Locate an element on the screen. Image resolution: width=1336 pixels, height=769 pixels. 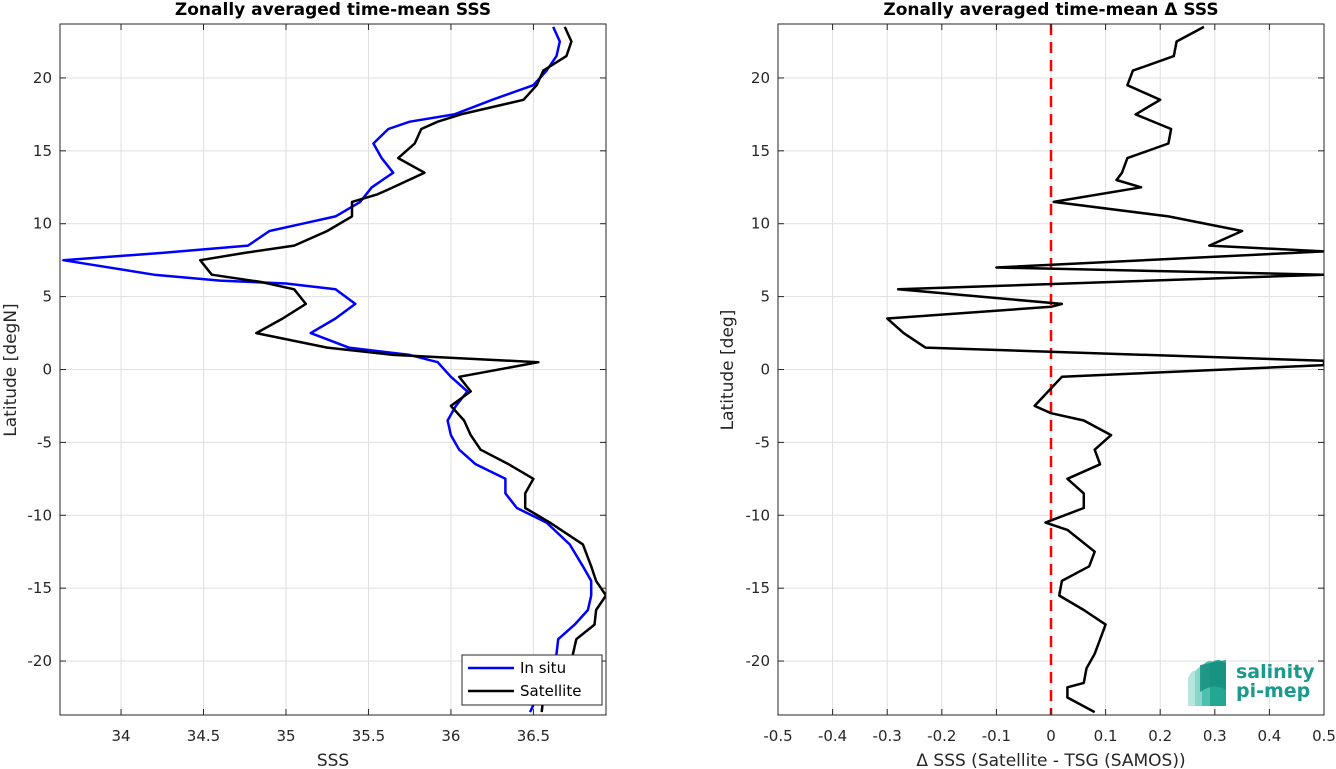
wave-stack-icon is located at coordinates (1207, 683).